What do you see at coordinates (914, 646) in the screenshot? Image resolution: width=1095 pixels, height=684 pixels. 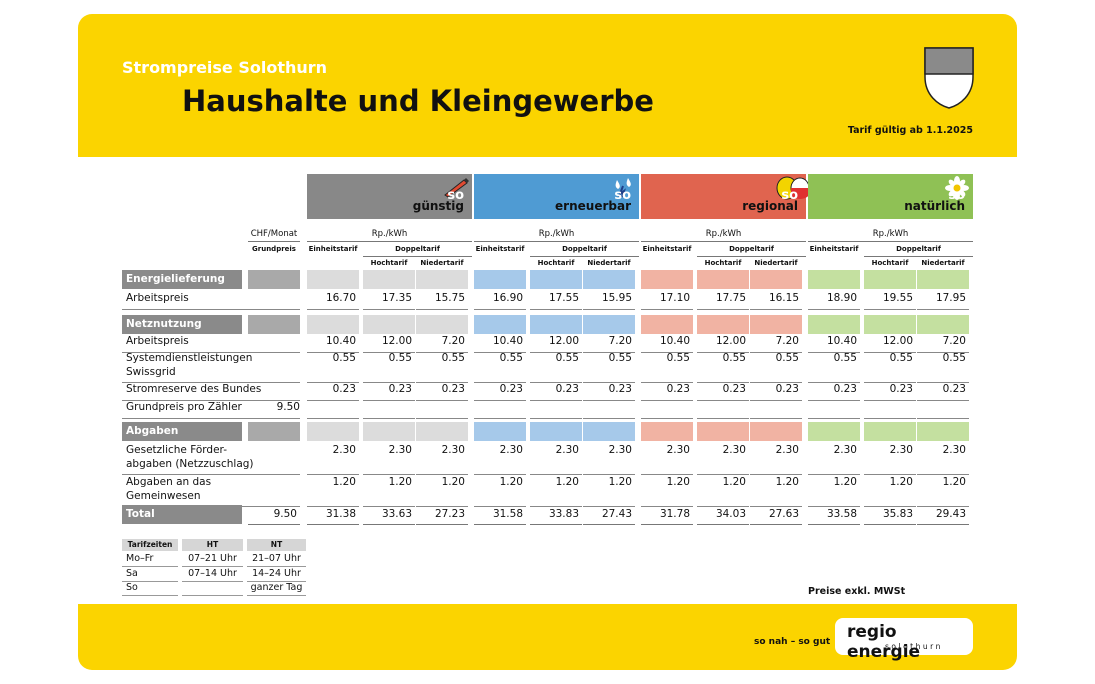 I see `logo-subtext: solothurn` at bounding box center [914, 646].